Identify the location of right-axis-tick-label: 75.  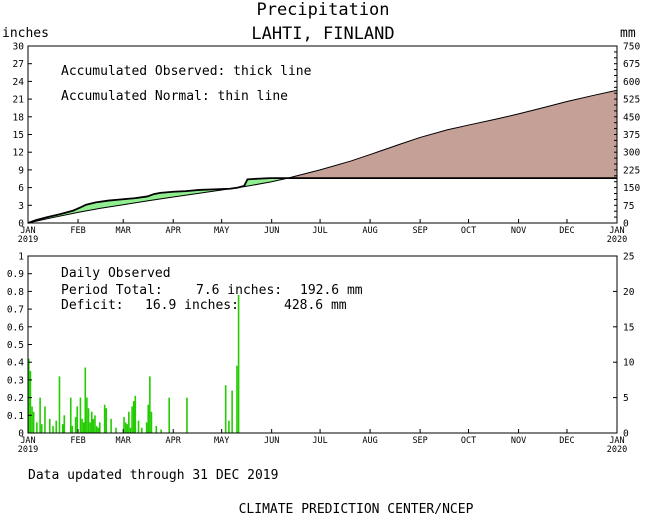
(628, 206).